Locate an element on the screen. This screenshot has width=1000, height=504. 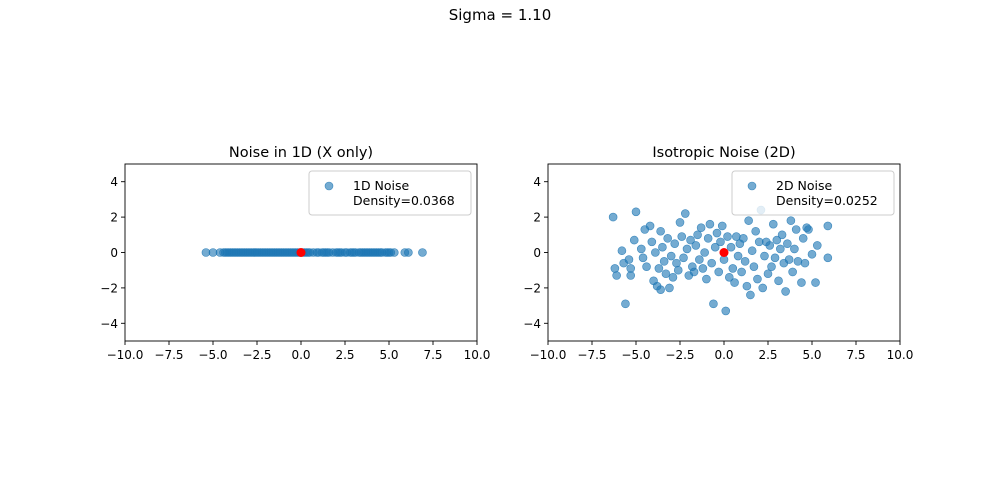
y-tick-label: 4 is located at coordinates (537, 182).